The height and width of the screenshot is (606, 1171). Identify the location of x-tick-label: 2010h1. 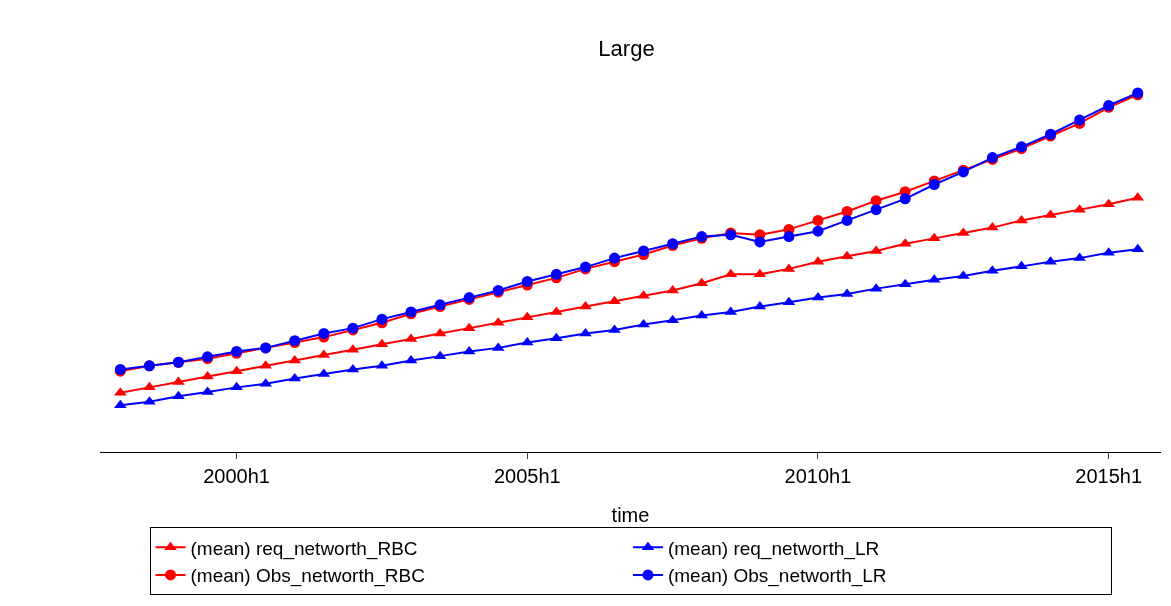
(818, 476).